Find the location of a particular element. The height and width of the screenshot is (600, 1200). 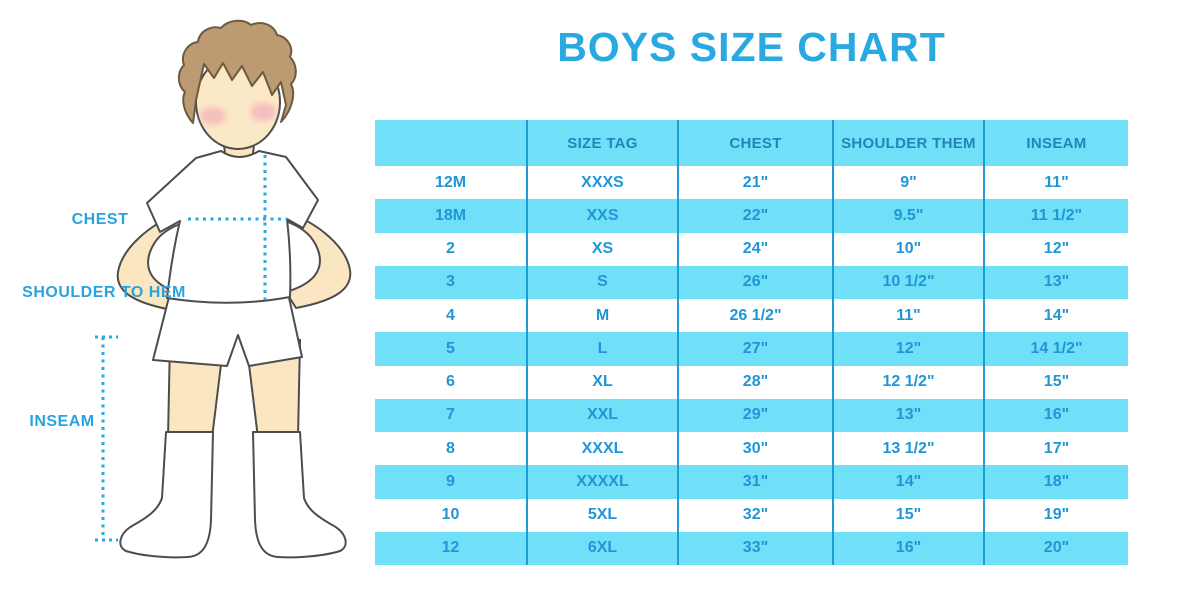

table-cell: 33" is located at coordinates (755, 548).